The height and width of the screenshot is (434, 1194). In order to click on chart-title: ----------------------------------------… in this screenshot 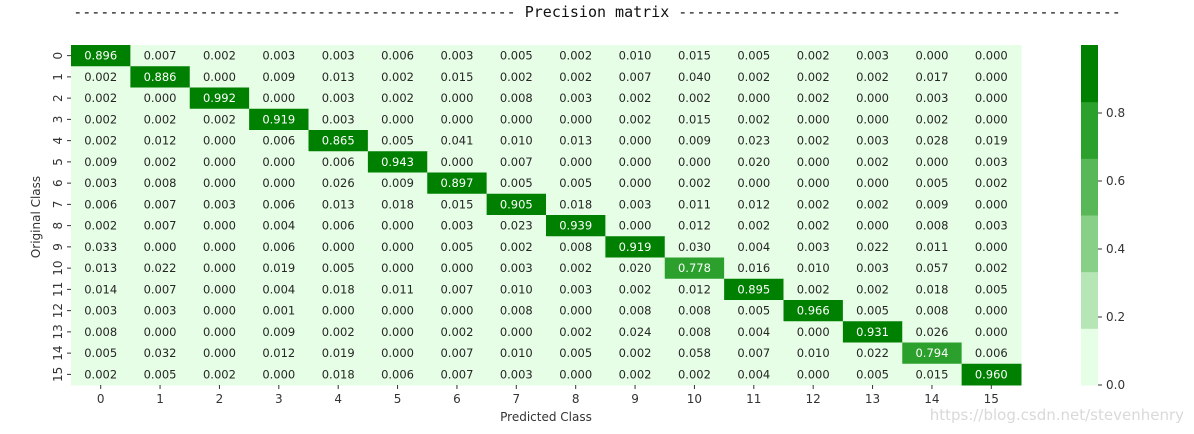, I will do `click(597, 12)`.